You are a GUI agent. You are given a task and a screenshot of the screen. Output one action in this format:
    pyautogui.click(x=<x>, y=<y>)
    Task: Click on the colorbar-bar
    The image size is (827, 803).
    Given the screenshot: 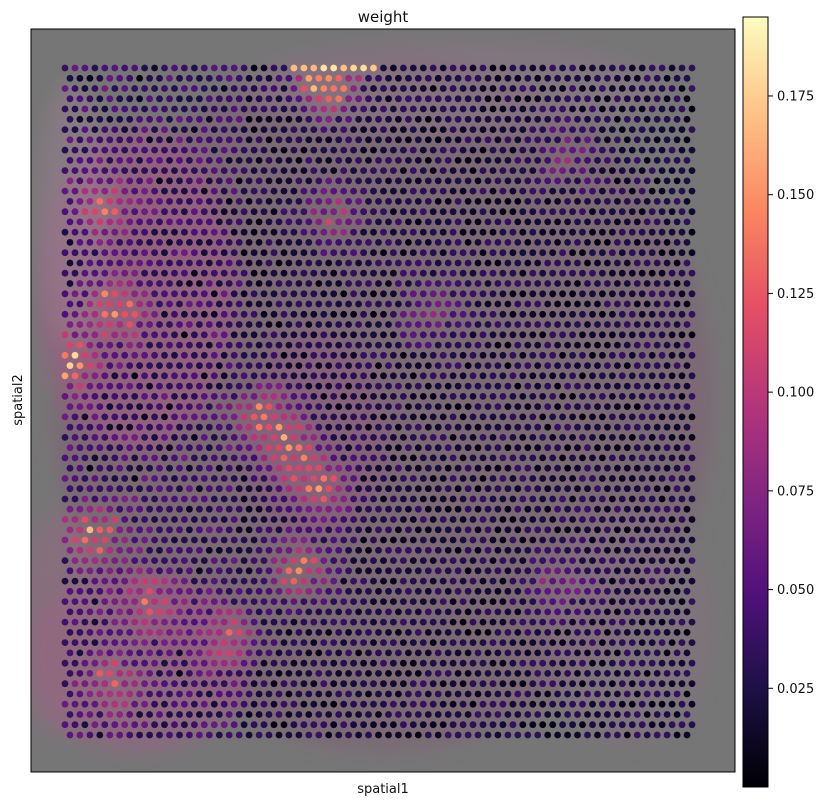 What is the action you would take?
    pyautogui.click(x=755, y=402)
    